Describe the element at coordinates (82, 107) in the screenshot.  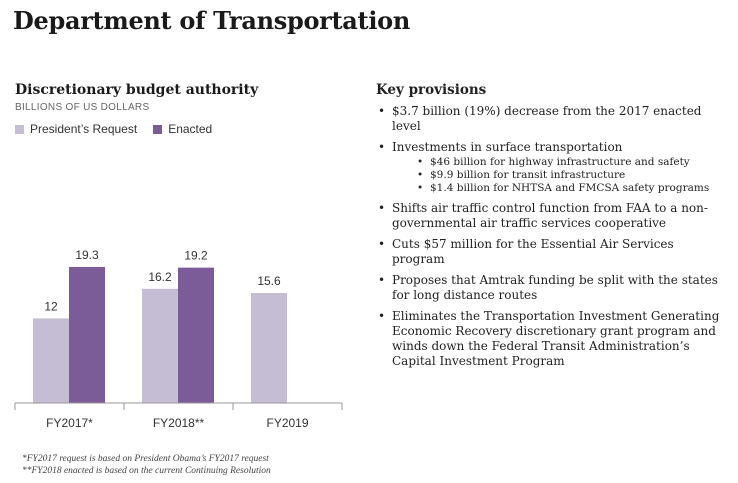
I see `chart-subtitle: BILLIONS OF US DOLLARS` at that location.